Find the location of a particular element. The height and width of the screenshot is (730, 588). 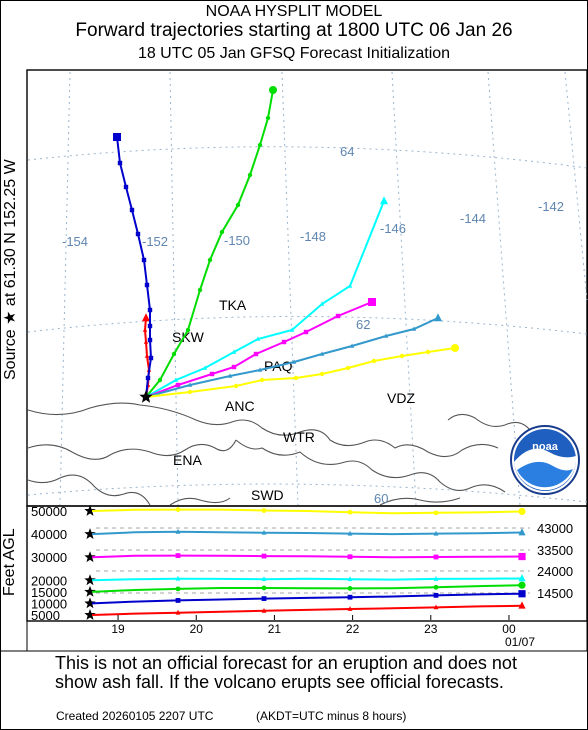

created-timestamp: Created 20260105 2207 UTC is located at coordinates (135, 716).